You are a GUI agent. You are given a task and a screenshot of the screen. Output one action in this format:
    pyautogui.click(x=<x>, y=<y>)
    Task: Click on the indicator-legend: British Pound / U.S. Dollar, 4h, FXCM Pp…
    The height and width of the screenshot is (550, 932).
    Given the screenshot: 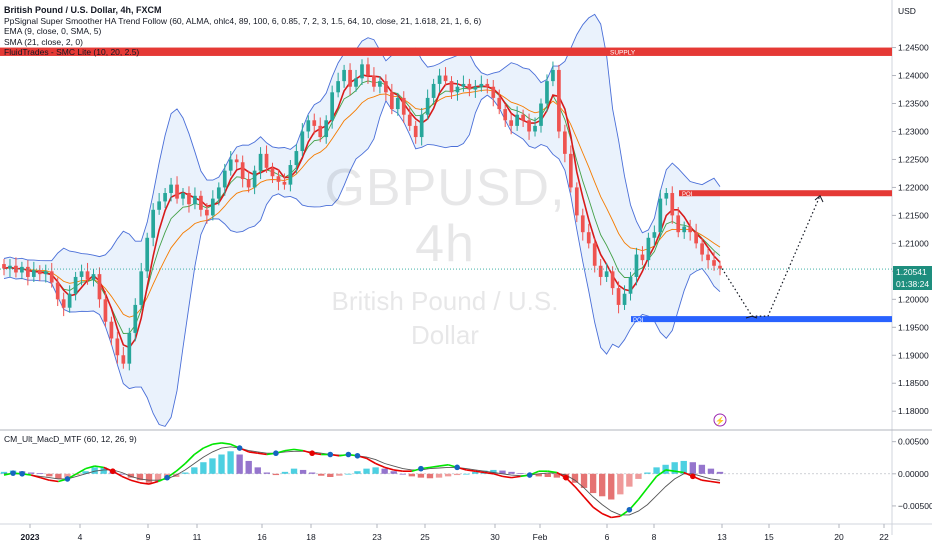 What is the action you would take?
    pyautogui.click(x=242, y=31)
    